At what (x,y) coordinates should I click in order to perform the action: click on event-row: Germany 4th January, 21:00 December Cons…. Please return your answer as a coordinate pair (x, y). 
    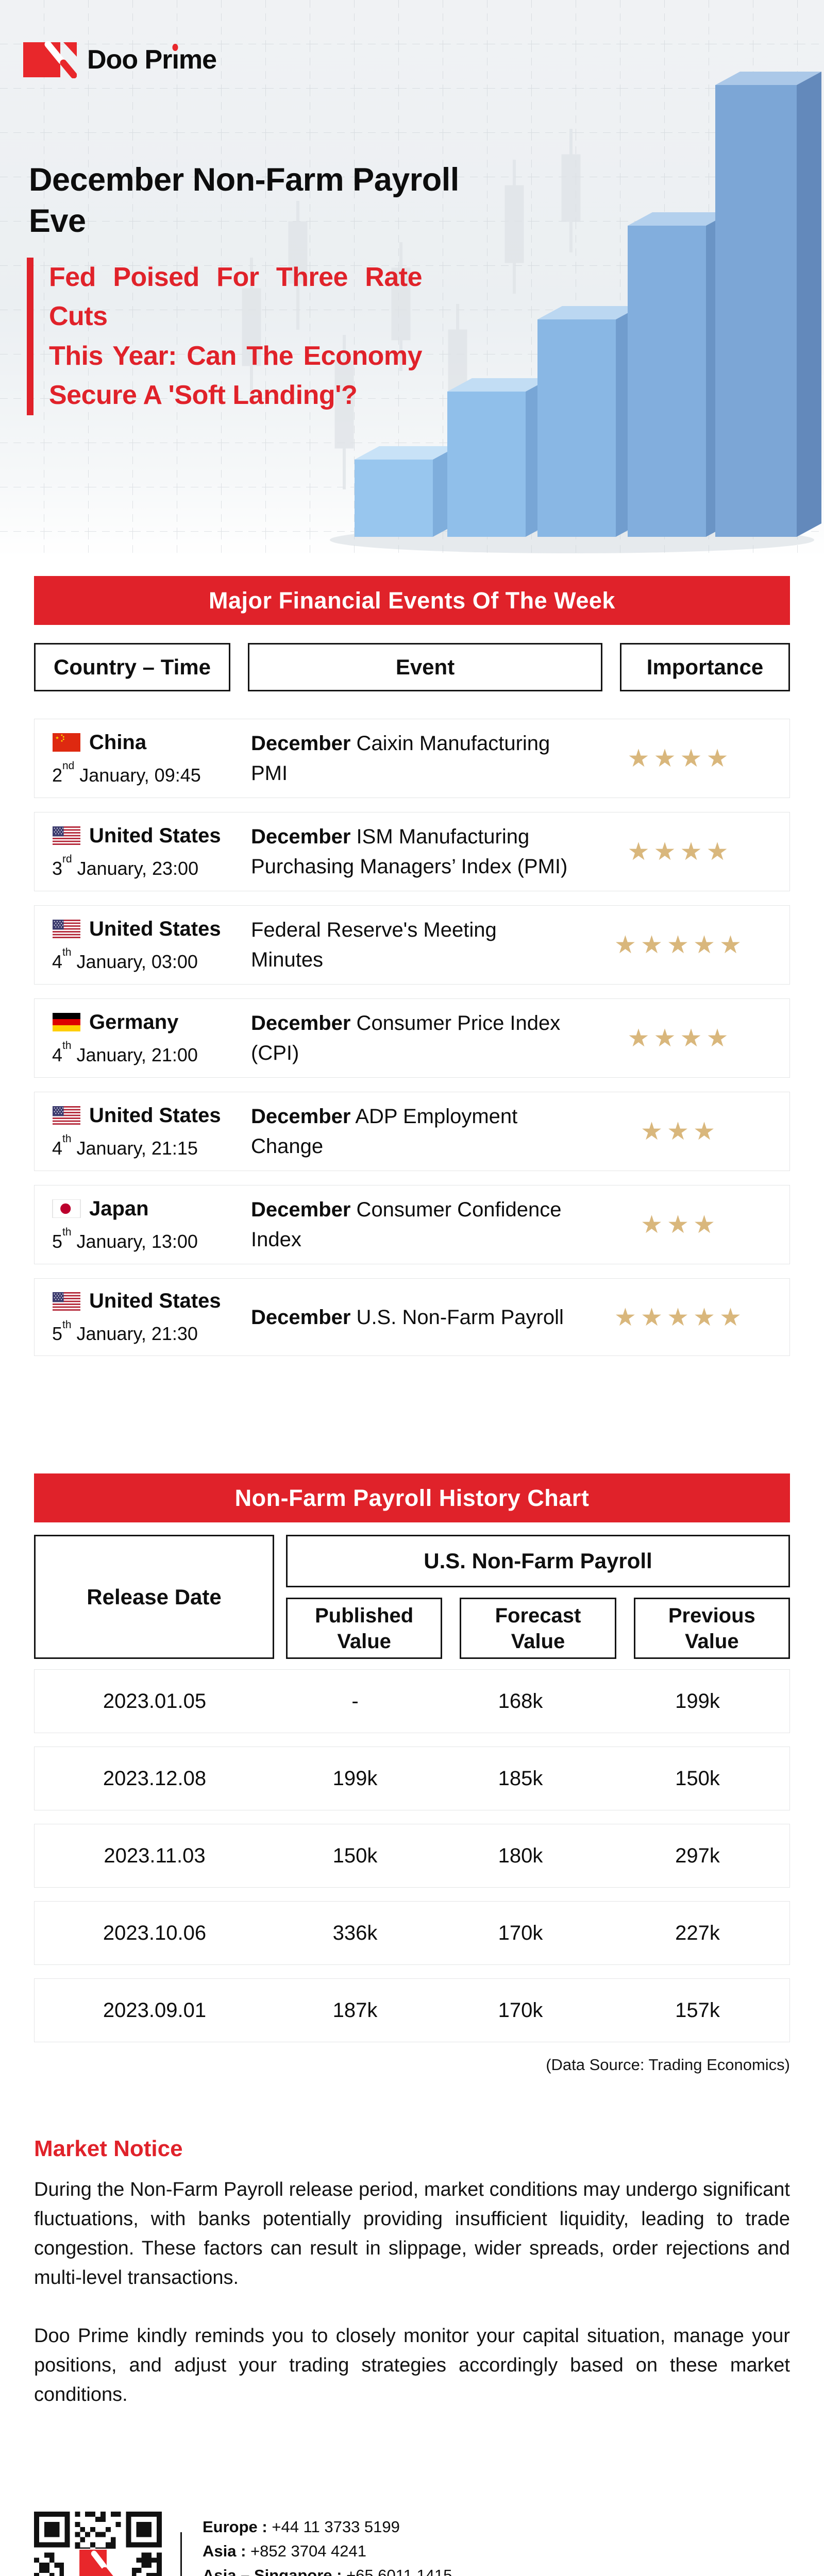
    Looking at the image, I should click on (412, 1038).